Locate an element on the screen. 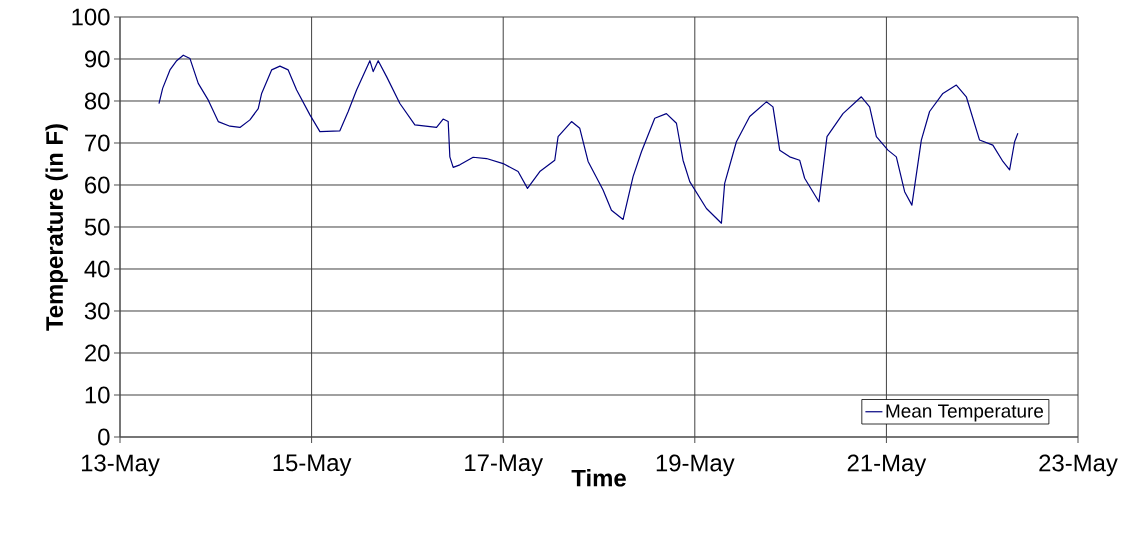 The height and width of the screenshot is (536, 1140). y-tick-label: 20 is located at coordinates (97, 353).